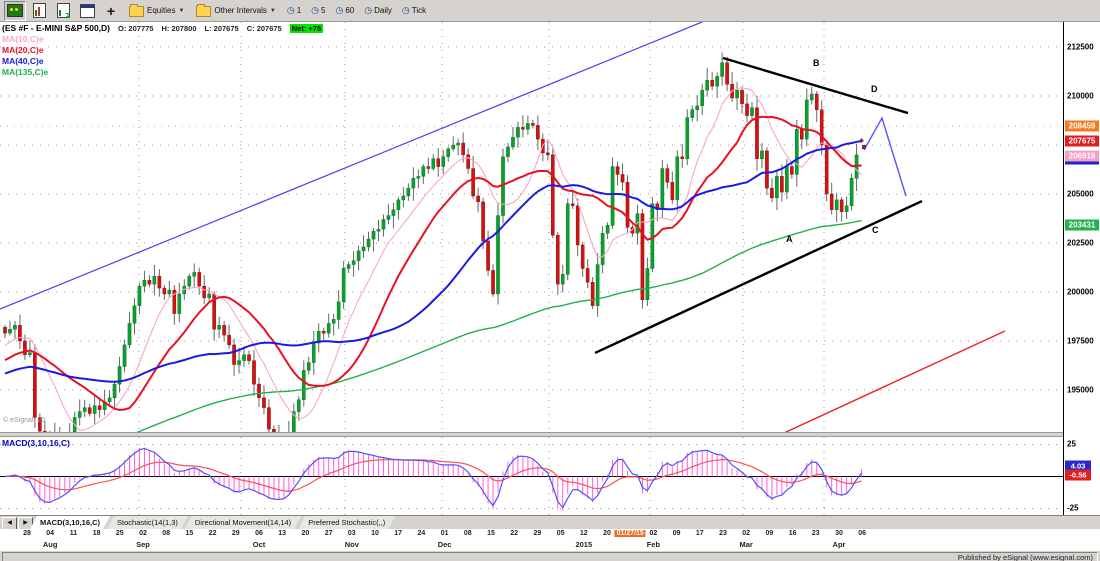 The width and height of the screenshot is (1100, 561). What do you see at coordinates (550, 434) in the screenshot?
I see `panel-divider` at bounding box center [550, 434].